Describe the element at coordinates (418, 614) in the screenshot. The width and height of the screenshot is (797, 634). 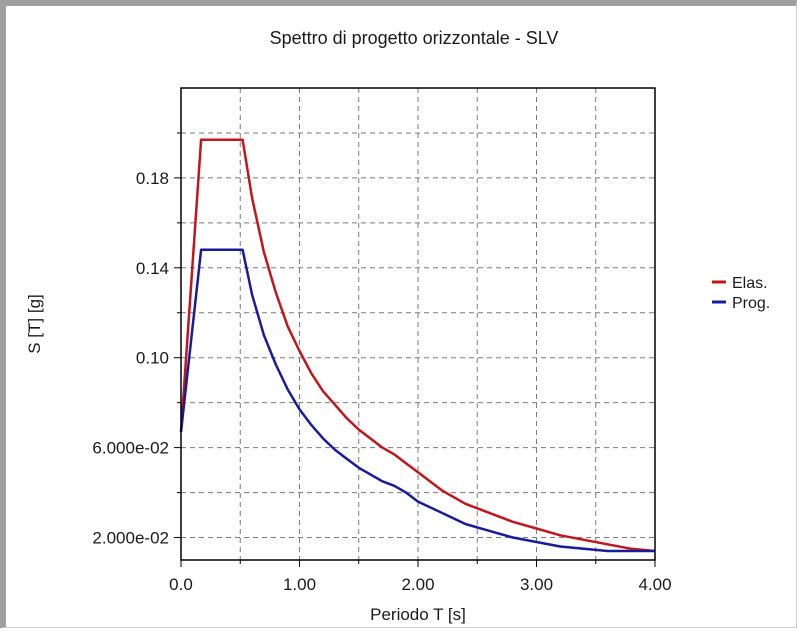
I see `x-axis-label: Periodo T [s]` at that location.